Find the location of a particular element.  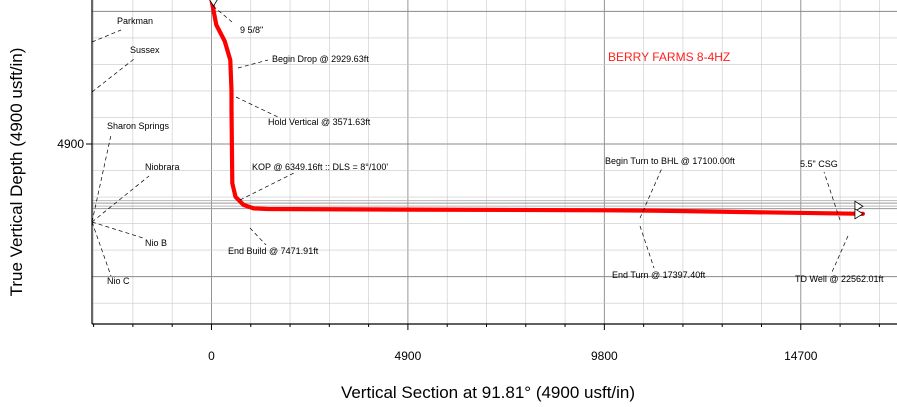

annotation: End Turn @ 17397.40ft is located at coordinates (659, 252).